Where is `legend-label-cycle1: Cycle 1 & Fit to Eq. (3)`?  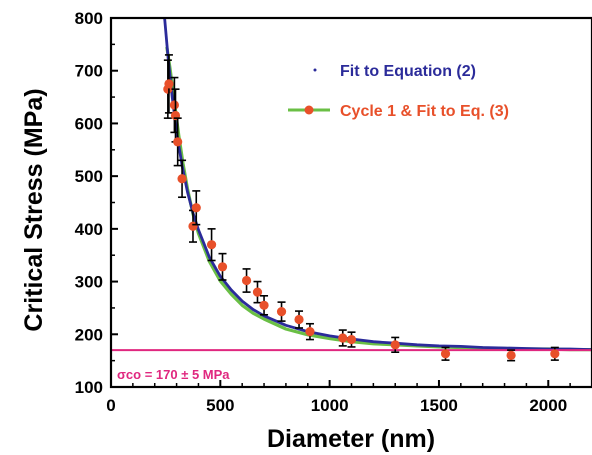
legend-label-cycle1: Cycle 1 & Fit to Eq. (3) is located at coordinates (424, 111).